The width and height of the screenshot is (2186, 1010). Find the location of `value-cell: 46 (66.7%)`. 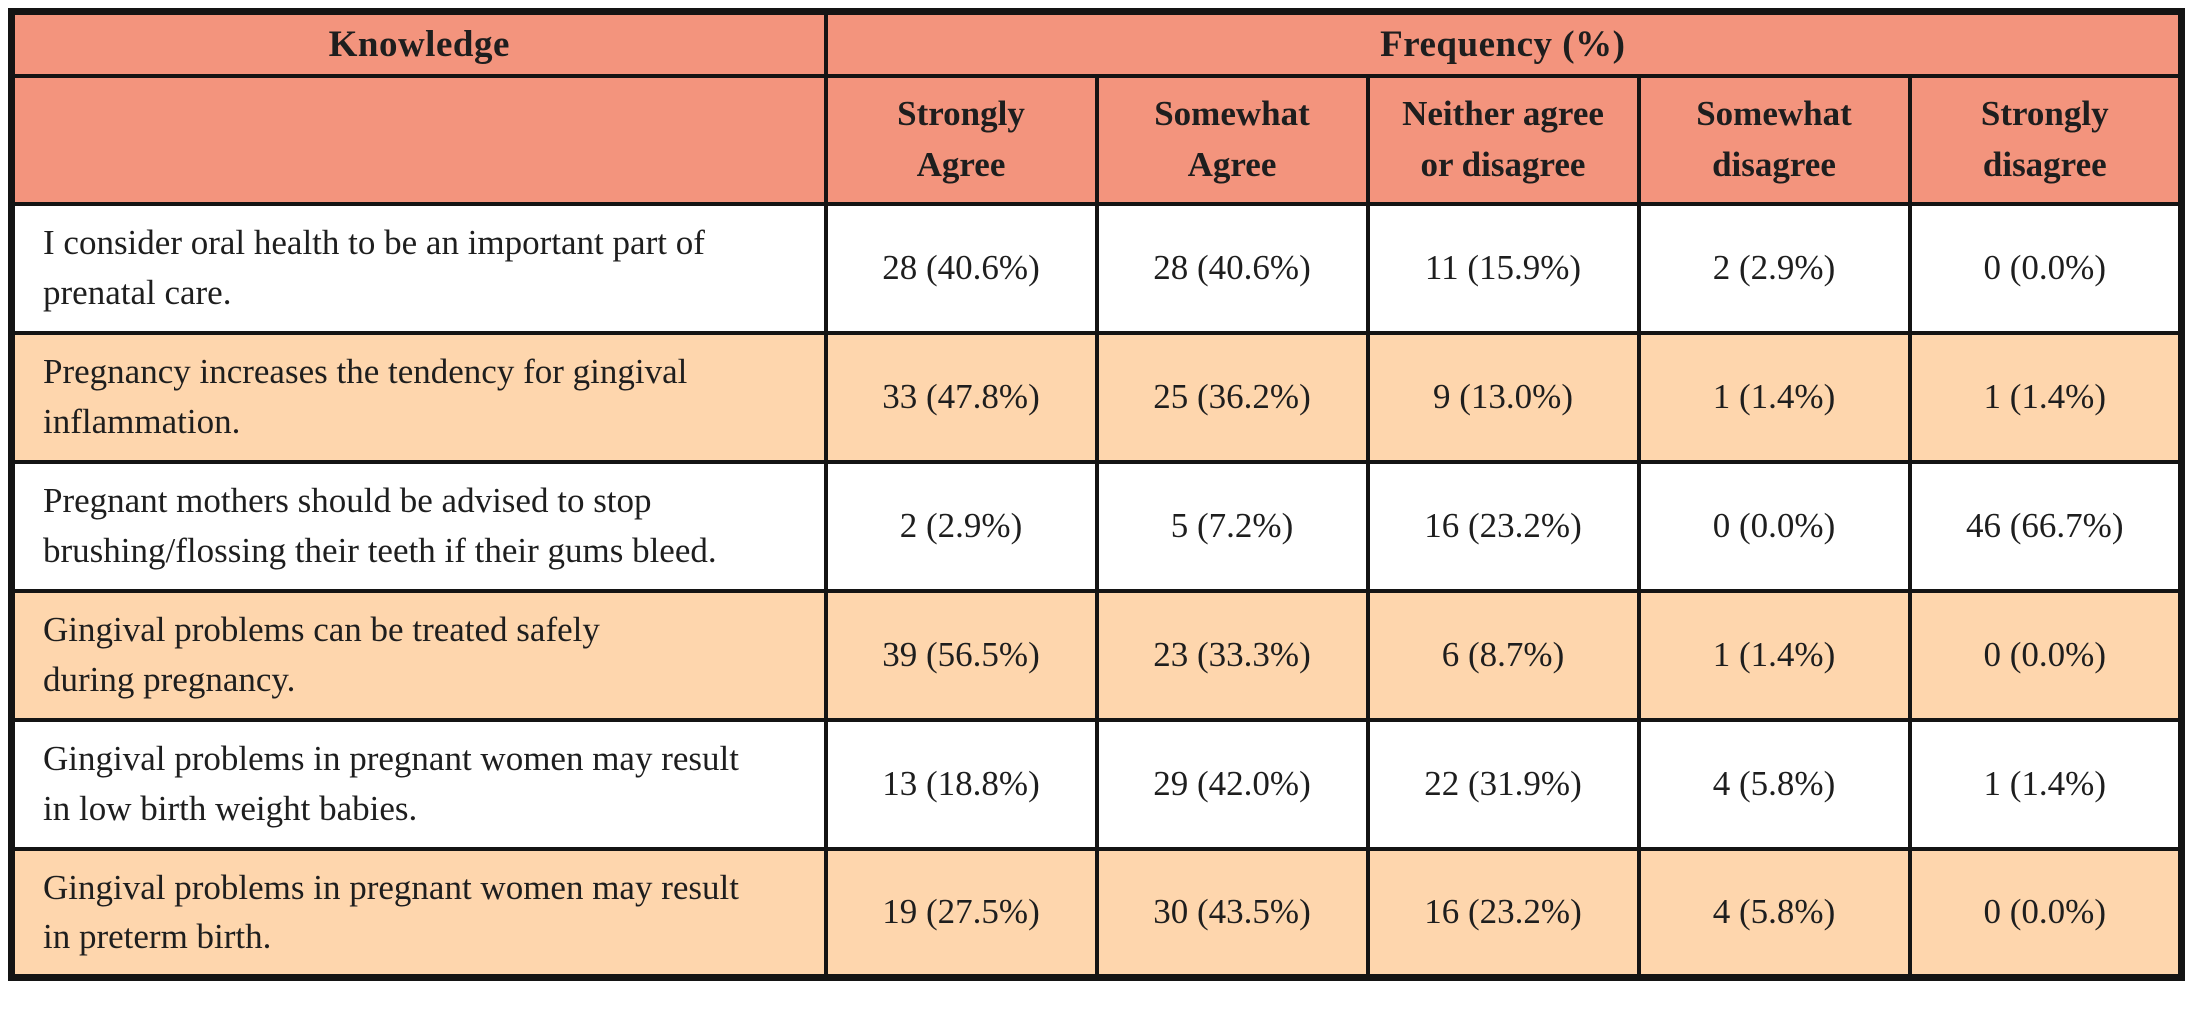

value-cell: 46 (66.7%) is located at coordinates (2045, 526).